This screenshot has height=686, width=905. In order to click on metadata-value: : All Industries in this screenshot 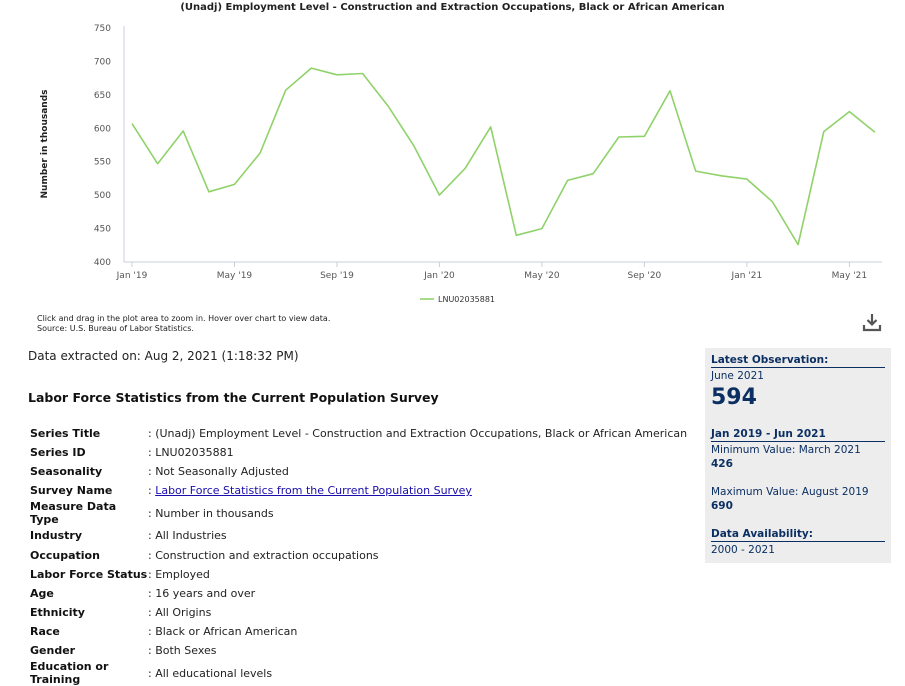, I will do `click(187, 536)`.